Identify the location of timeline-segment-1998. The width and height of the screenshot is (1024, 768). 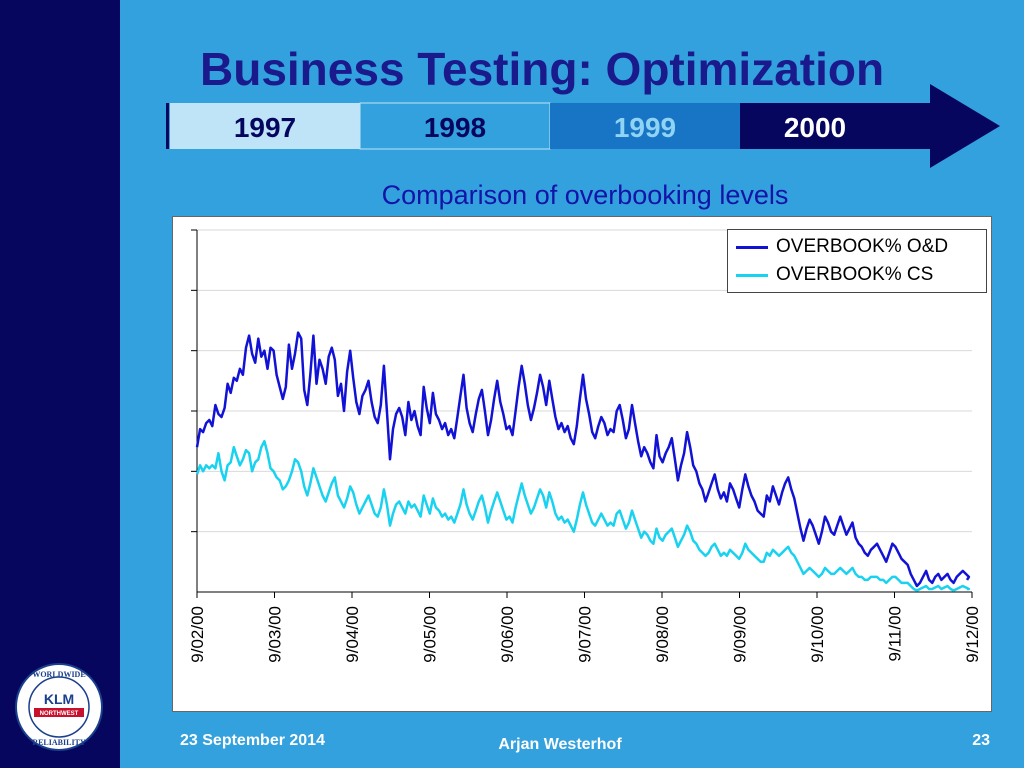
(455, 126).